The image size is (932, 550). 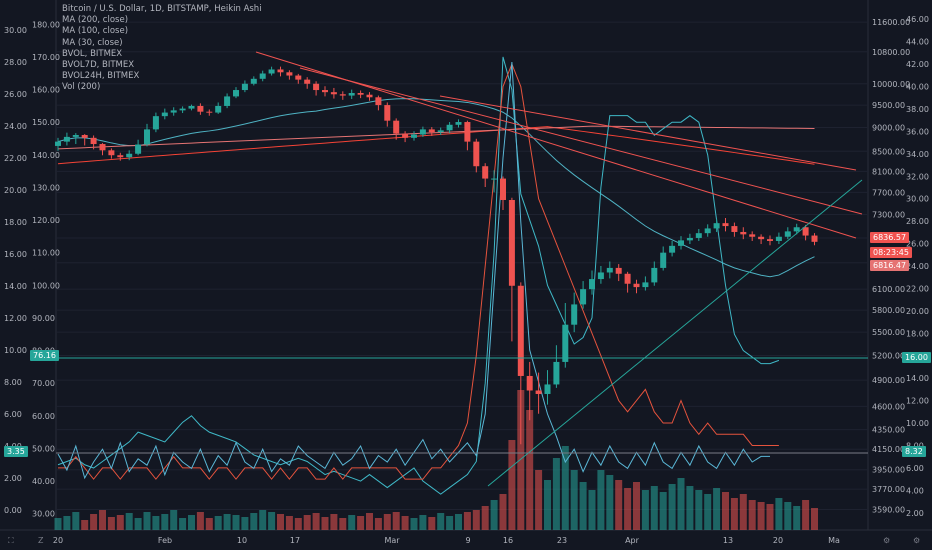 I want to click on bvol-tick-label: 120.00, so click(x=46, y=220).